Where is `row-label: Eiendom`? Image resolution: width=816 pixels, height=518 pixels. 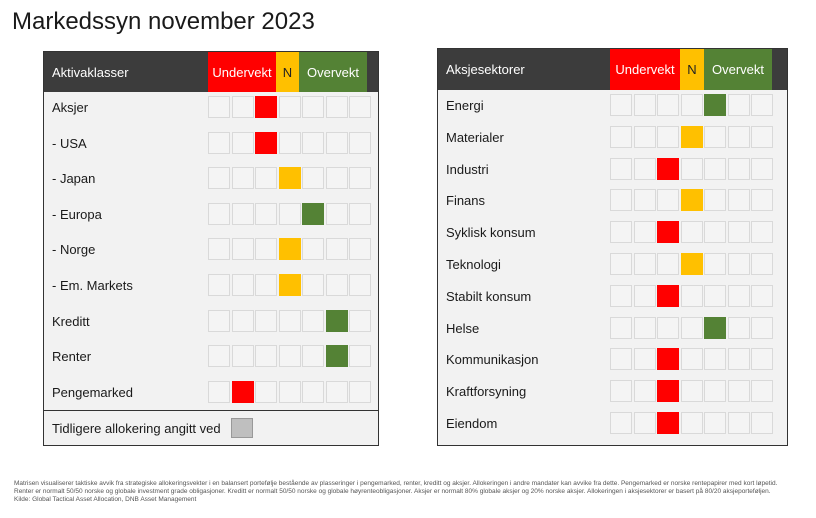
row-label: Eiendom is located at coordinates (472, 423).